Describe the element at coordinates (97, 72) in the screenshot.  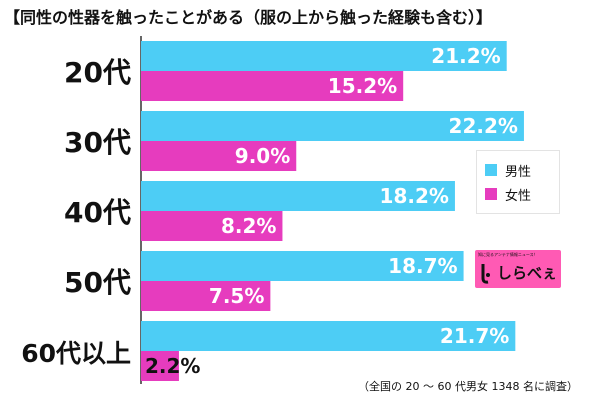
I see `category-label: 20代` at that location.